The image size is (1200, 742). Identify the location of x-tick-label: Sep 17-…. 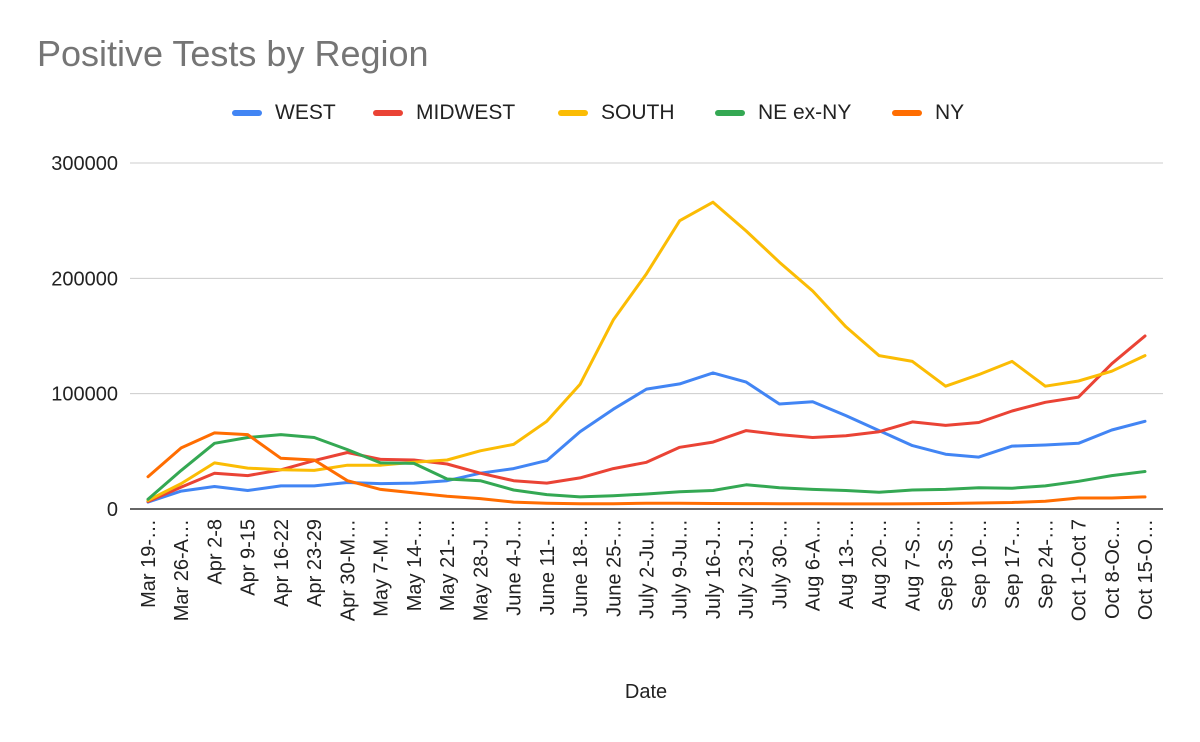
(1013, 564).